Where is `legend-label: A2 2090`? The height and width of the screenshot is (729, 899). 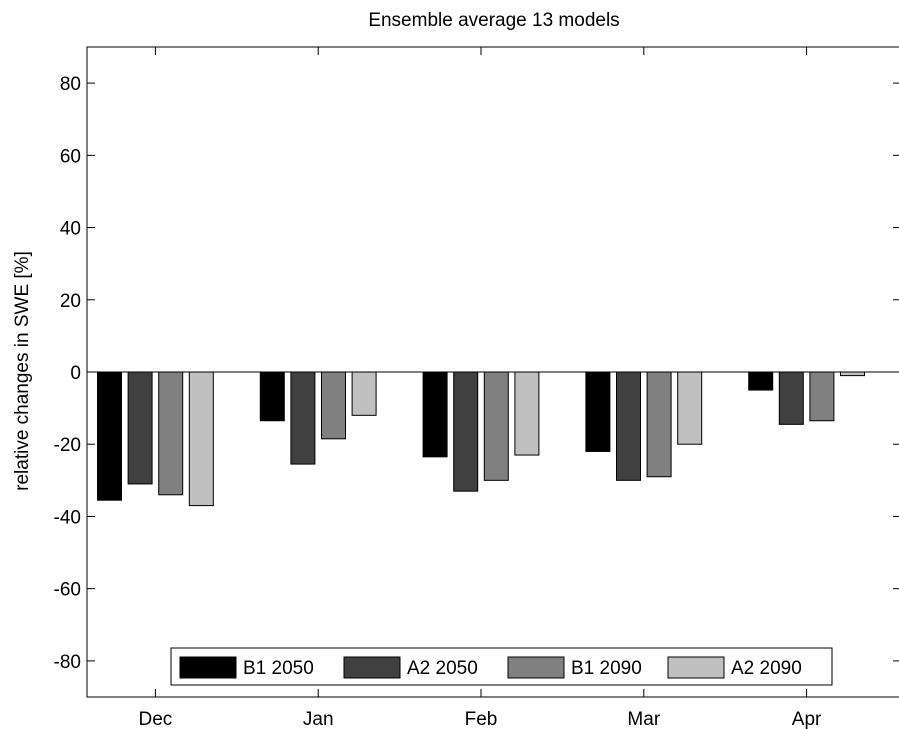
legend-label: A2 2090 is located at coordinates (766, 668).